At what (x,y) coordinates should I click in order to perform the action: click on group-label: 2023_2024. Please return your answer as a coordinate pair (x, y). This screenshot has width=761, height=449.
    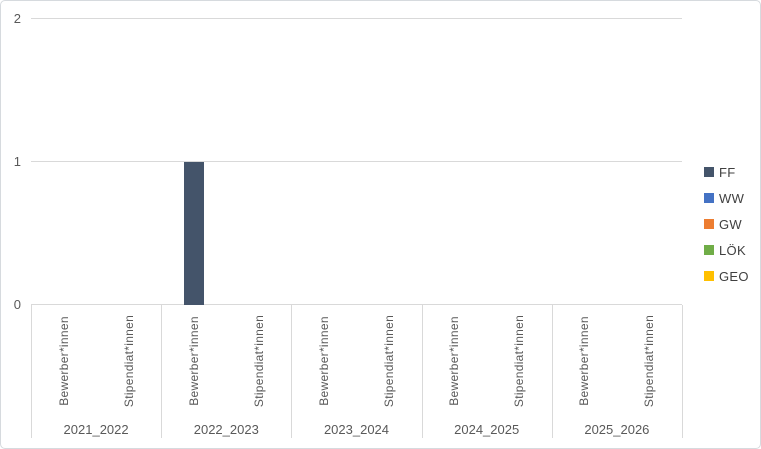
    Looking at the image, I should click on (356, 429).